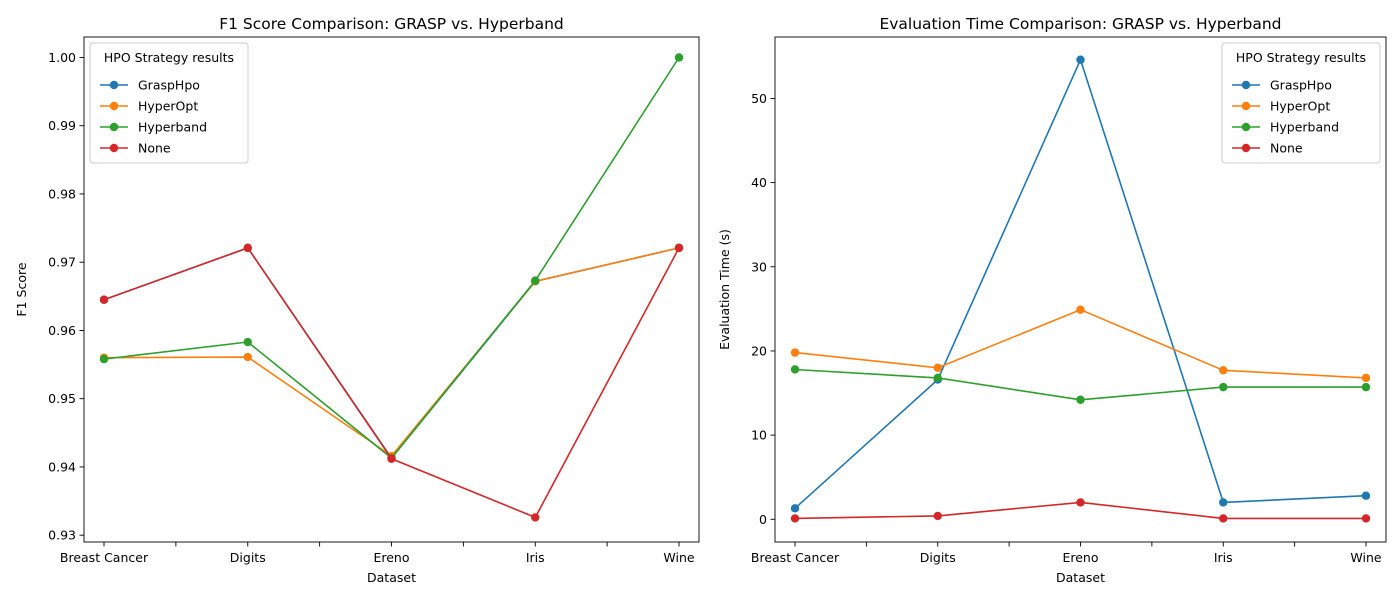 This screenshot has height=604, width=1400. Describe the element at coordinates (391, 24) in the screenshot. I see `chart-title: F1 Score Comparison: GRASP vs. Hyperband` at that location.